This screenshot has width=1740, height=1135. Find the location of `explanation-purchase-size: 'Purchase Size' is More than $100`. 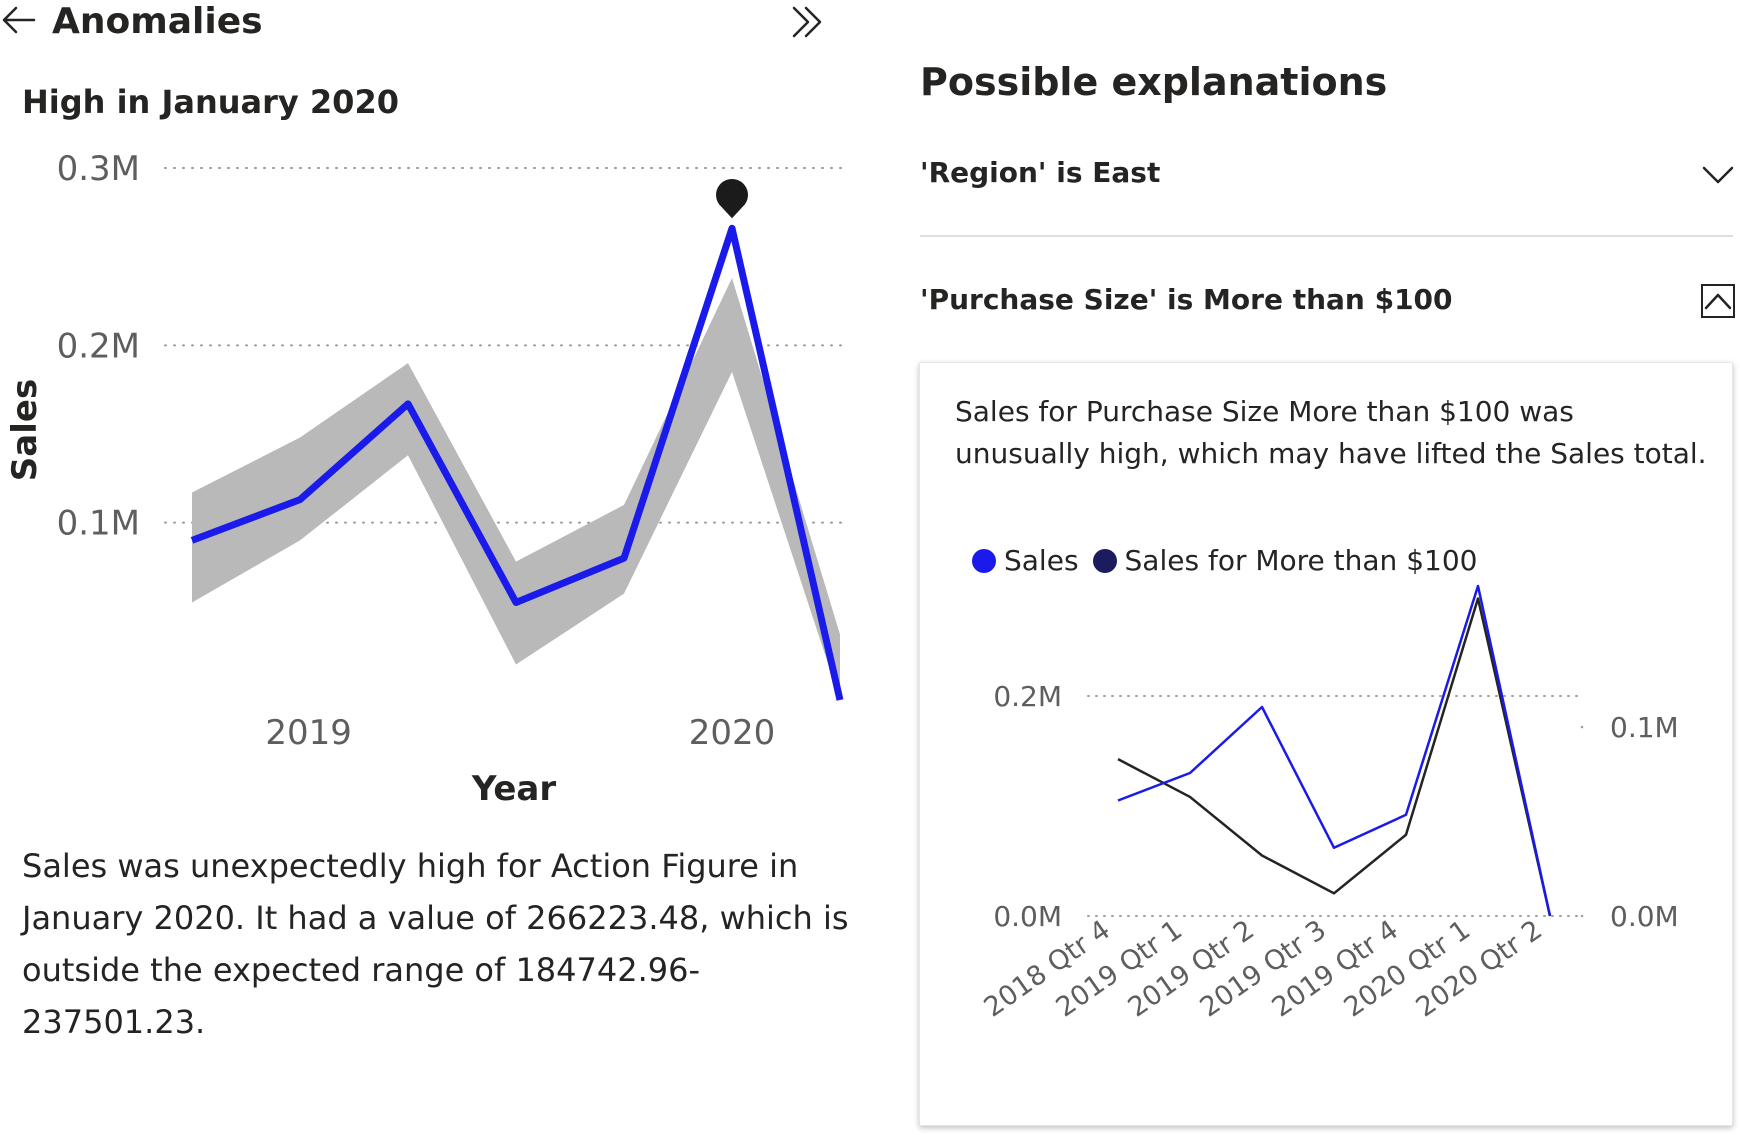

explanation-purchase-size: 'Purchase Size' is More than $100 is located at coordinates (1327, 302).